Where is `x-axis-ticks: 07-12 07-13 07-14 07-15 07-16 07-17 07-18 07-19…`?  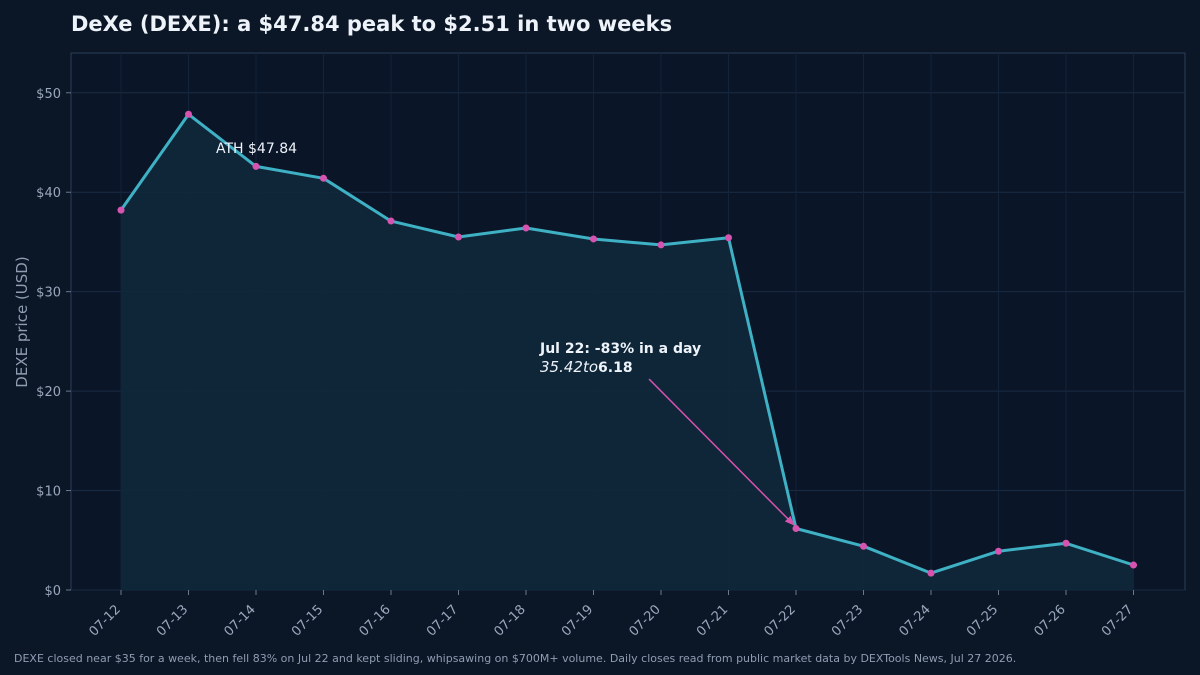 x-axis-ticks: 07-12 07-13 07-14 07-15 07-16 07-17 07-18 07-19… is located at coordinates (611, 615).